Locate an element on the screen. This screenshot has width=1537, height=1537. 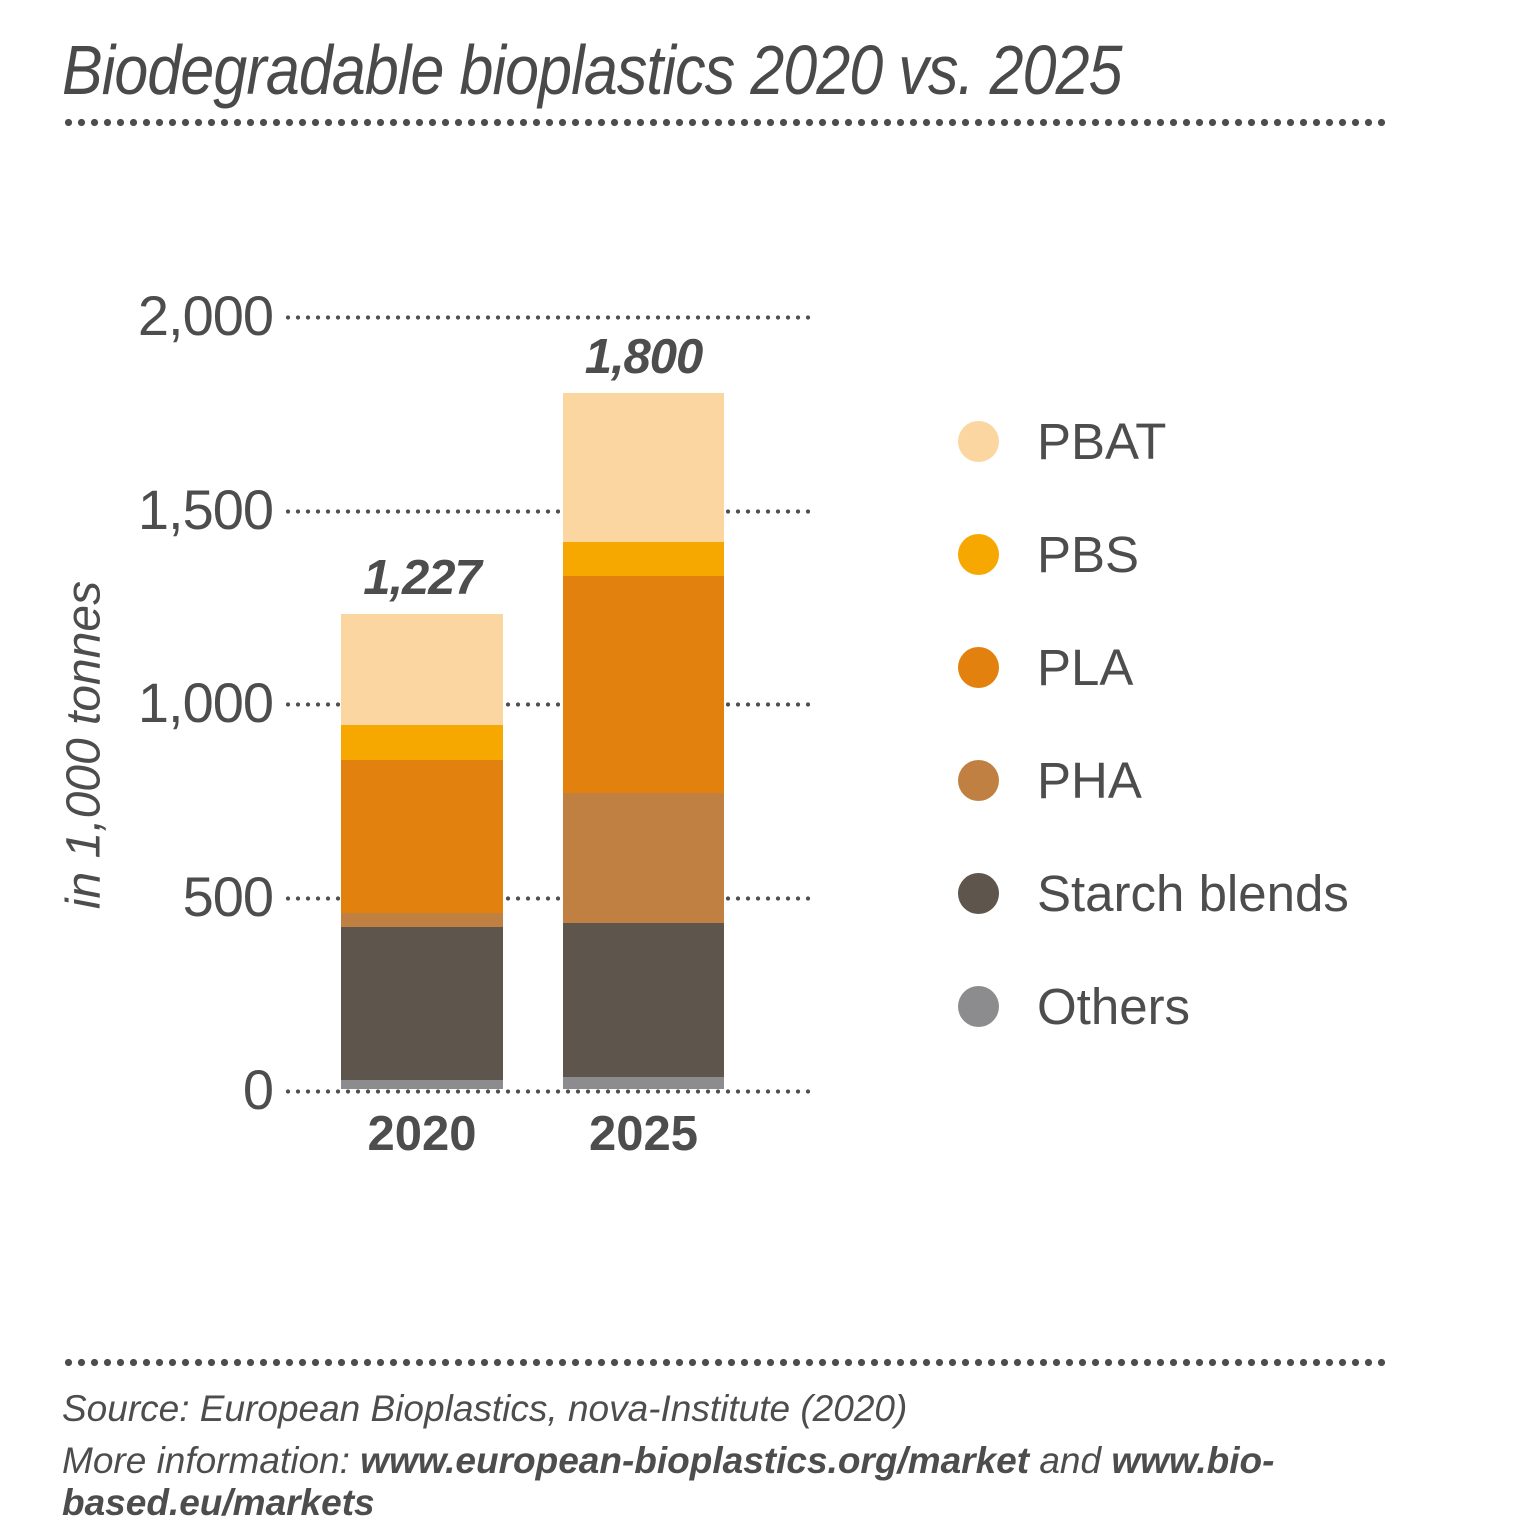
gridline-1,500 is located at coordinates (548, 511).